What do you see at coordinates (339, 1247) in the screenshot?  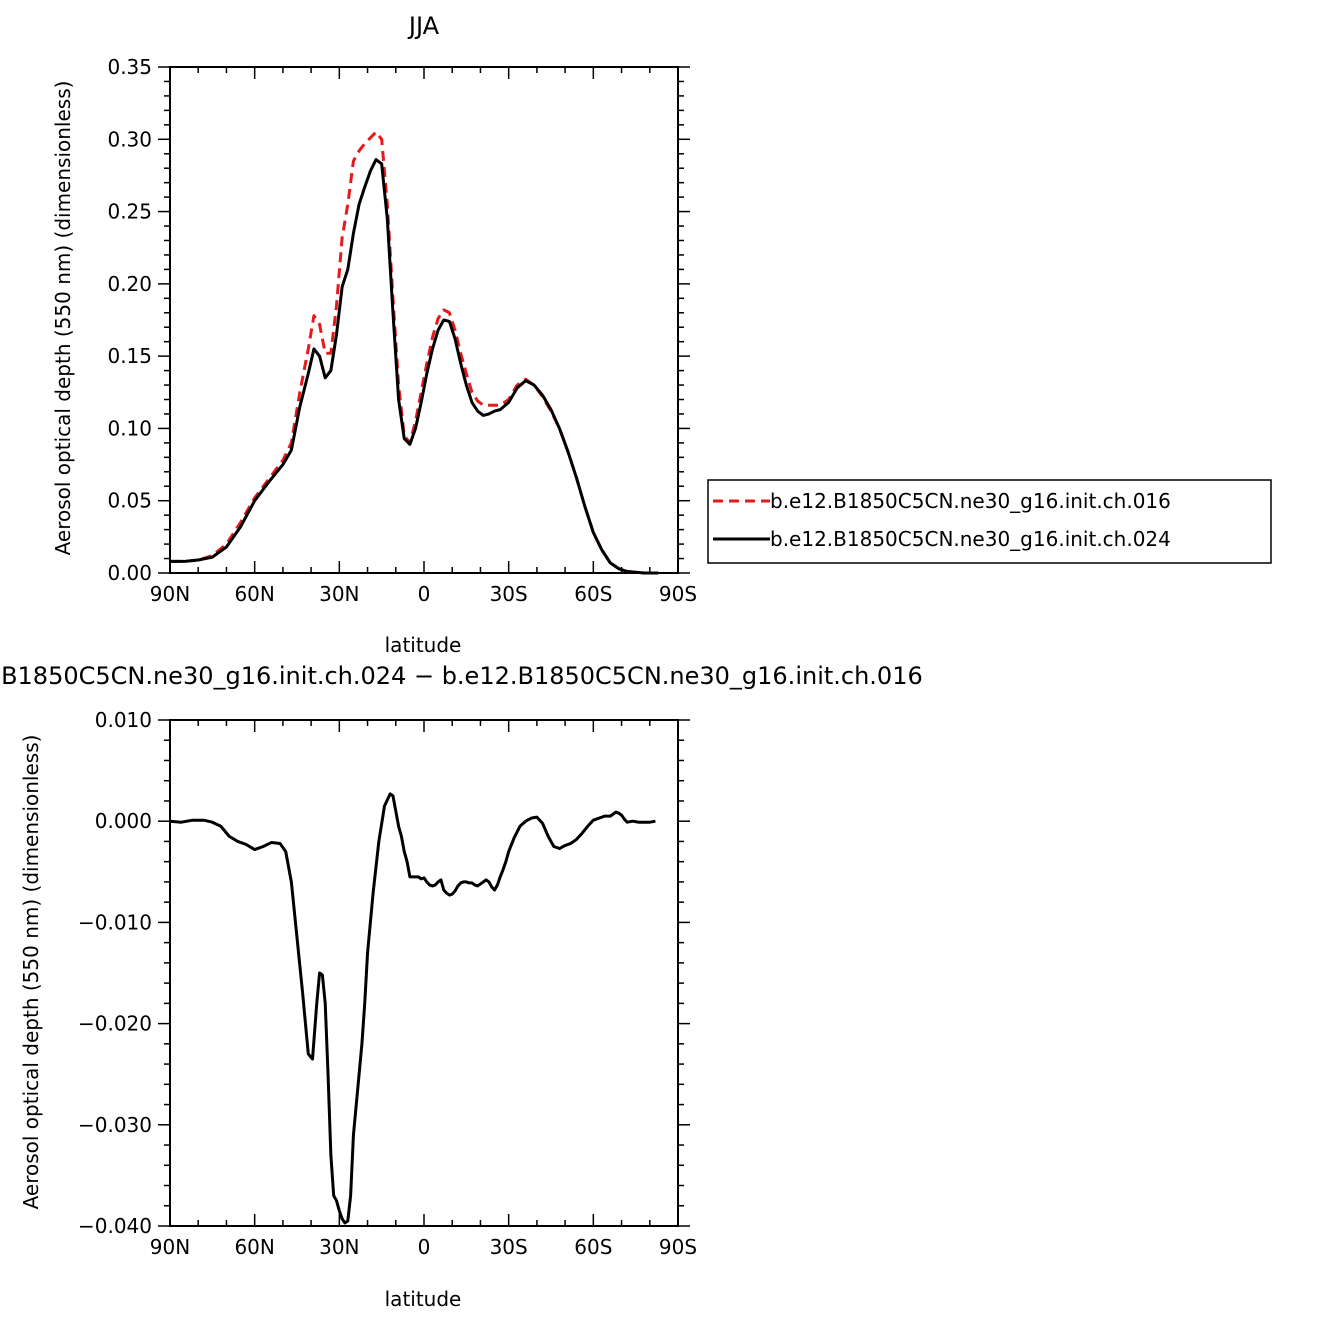 I see `bottom-x-tick-label: 30N` at bounding box center [339, 1247].